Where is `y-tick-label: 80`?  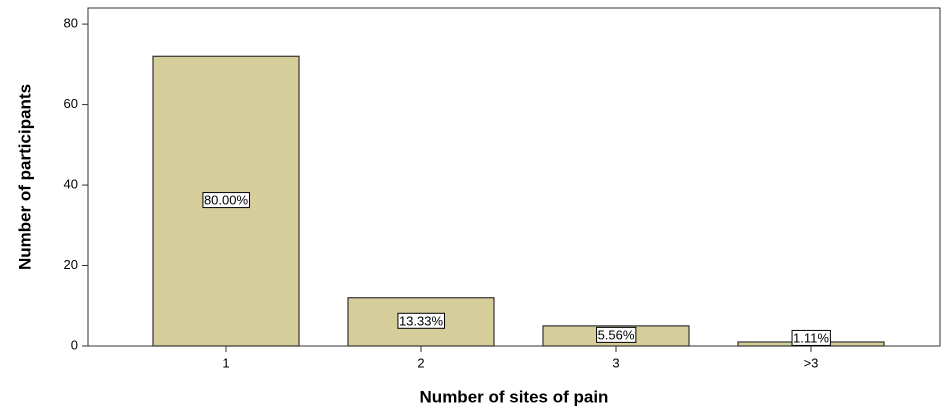 y-tick-label: 80 is located at coordinates (71, 23).